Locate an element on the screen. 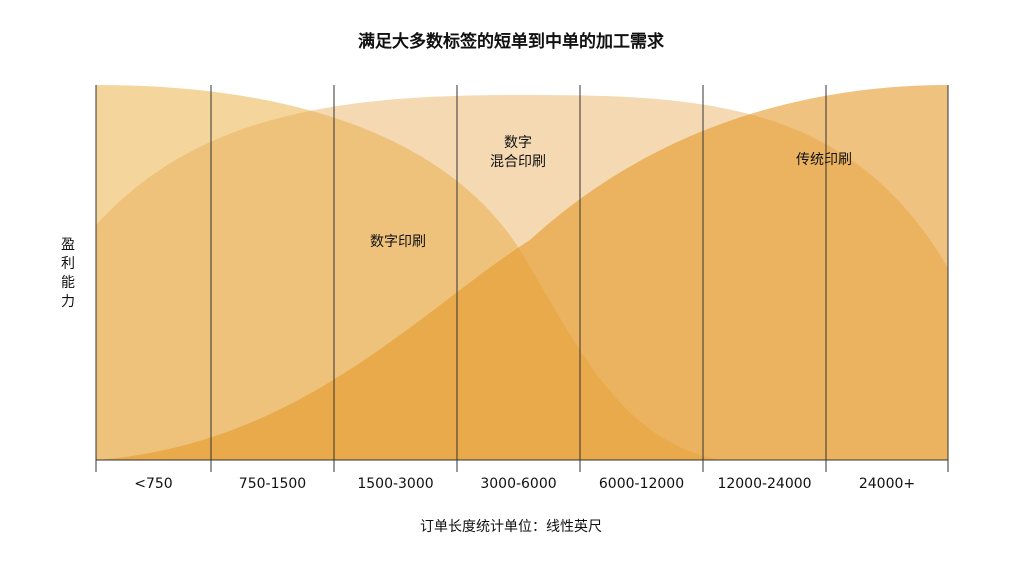  x-label: 订单长度统计单位：线性英尺 is located at coordinates (511, 526).